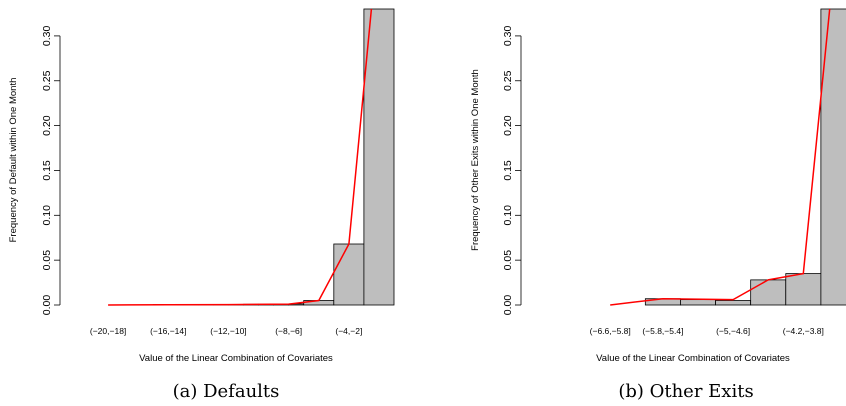 Image resolution: width=846 pixels, height=406 pixels. What do you see at coordinates (733, 331) in the screenshot?
I see `x-category-label: (−5,−4.6]` at bounding box center [733, 331].